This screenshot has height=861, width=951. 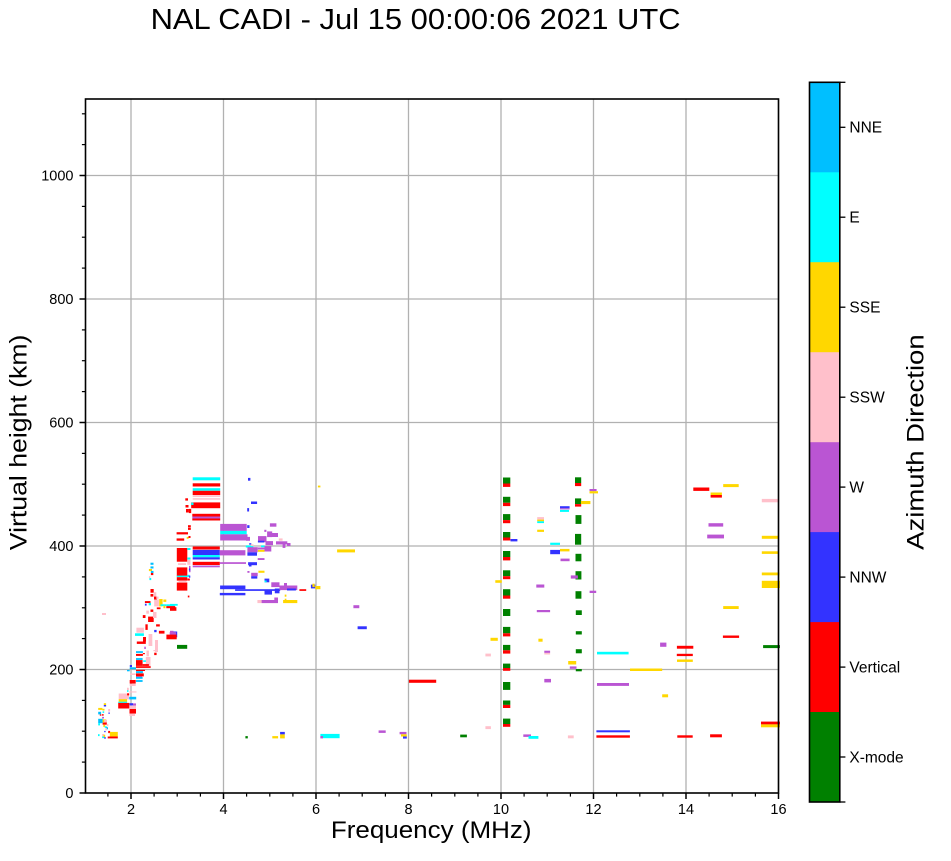 I want to click on svg-text: 4, so click(x=223, y=810).